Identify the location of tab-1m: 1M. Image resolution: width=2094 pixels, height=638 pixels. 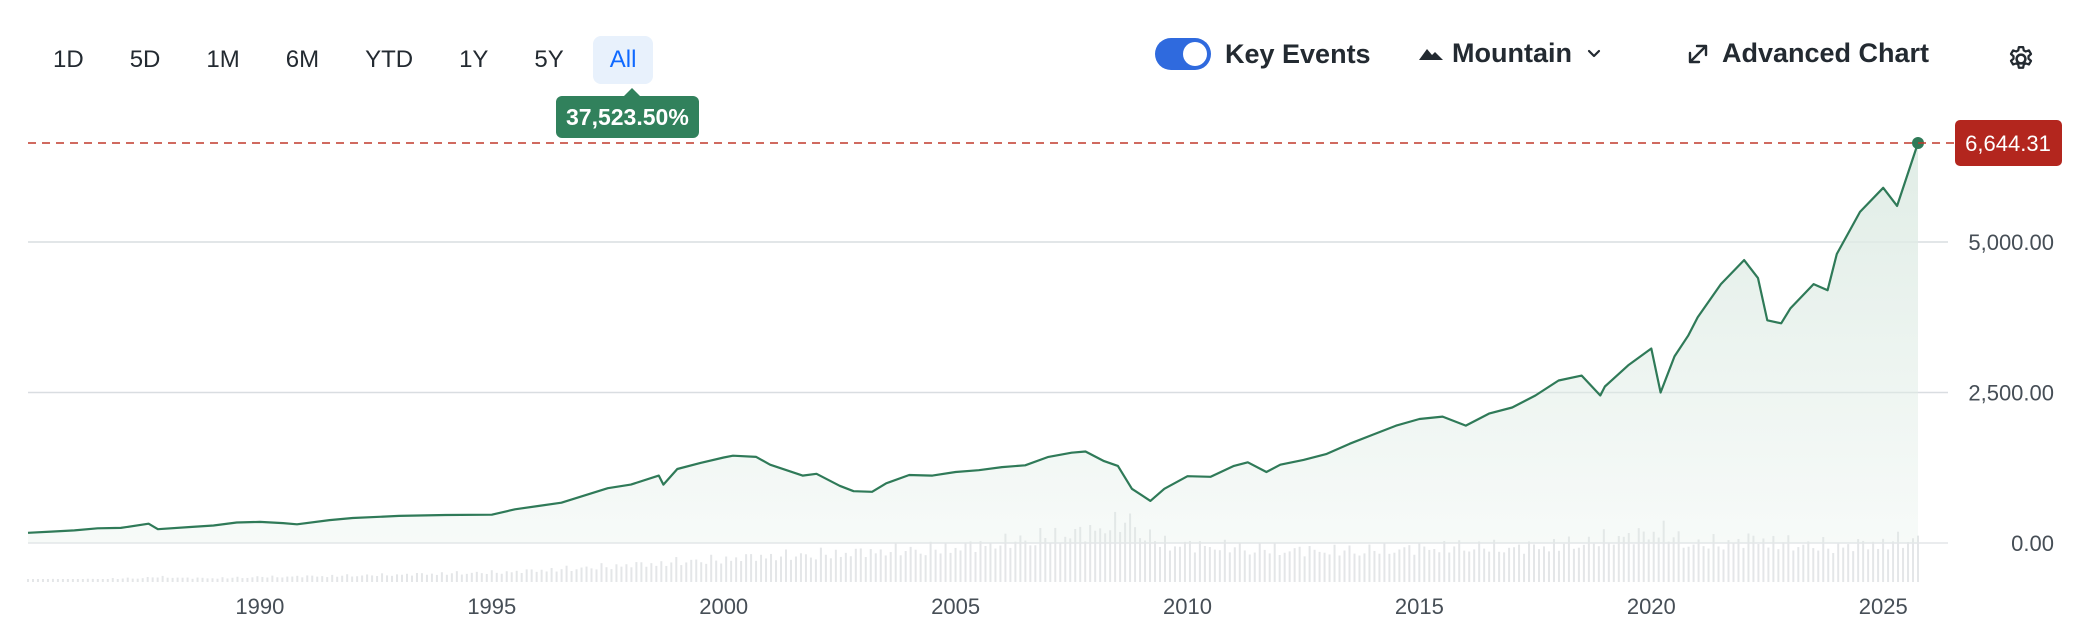
(223, 59).